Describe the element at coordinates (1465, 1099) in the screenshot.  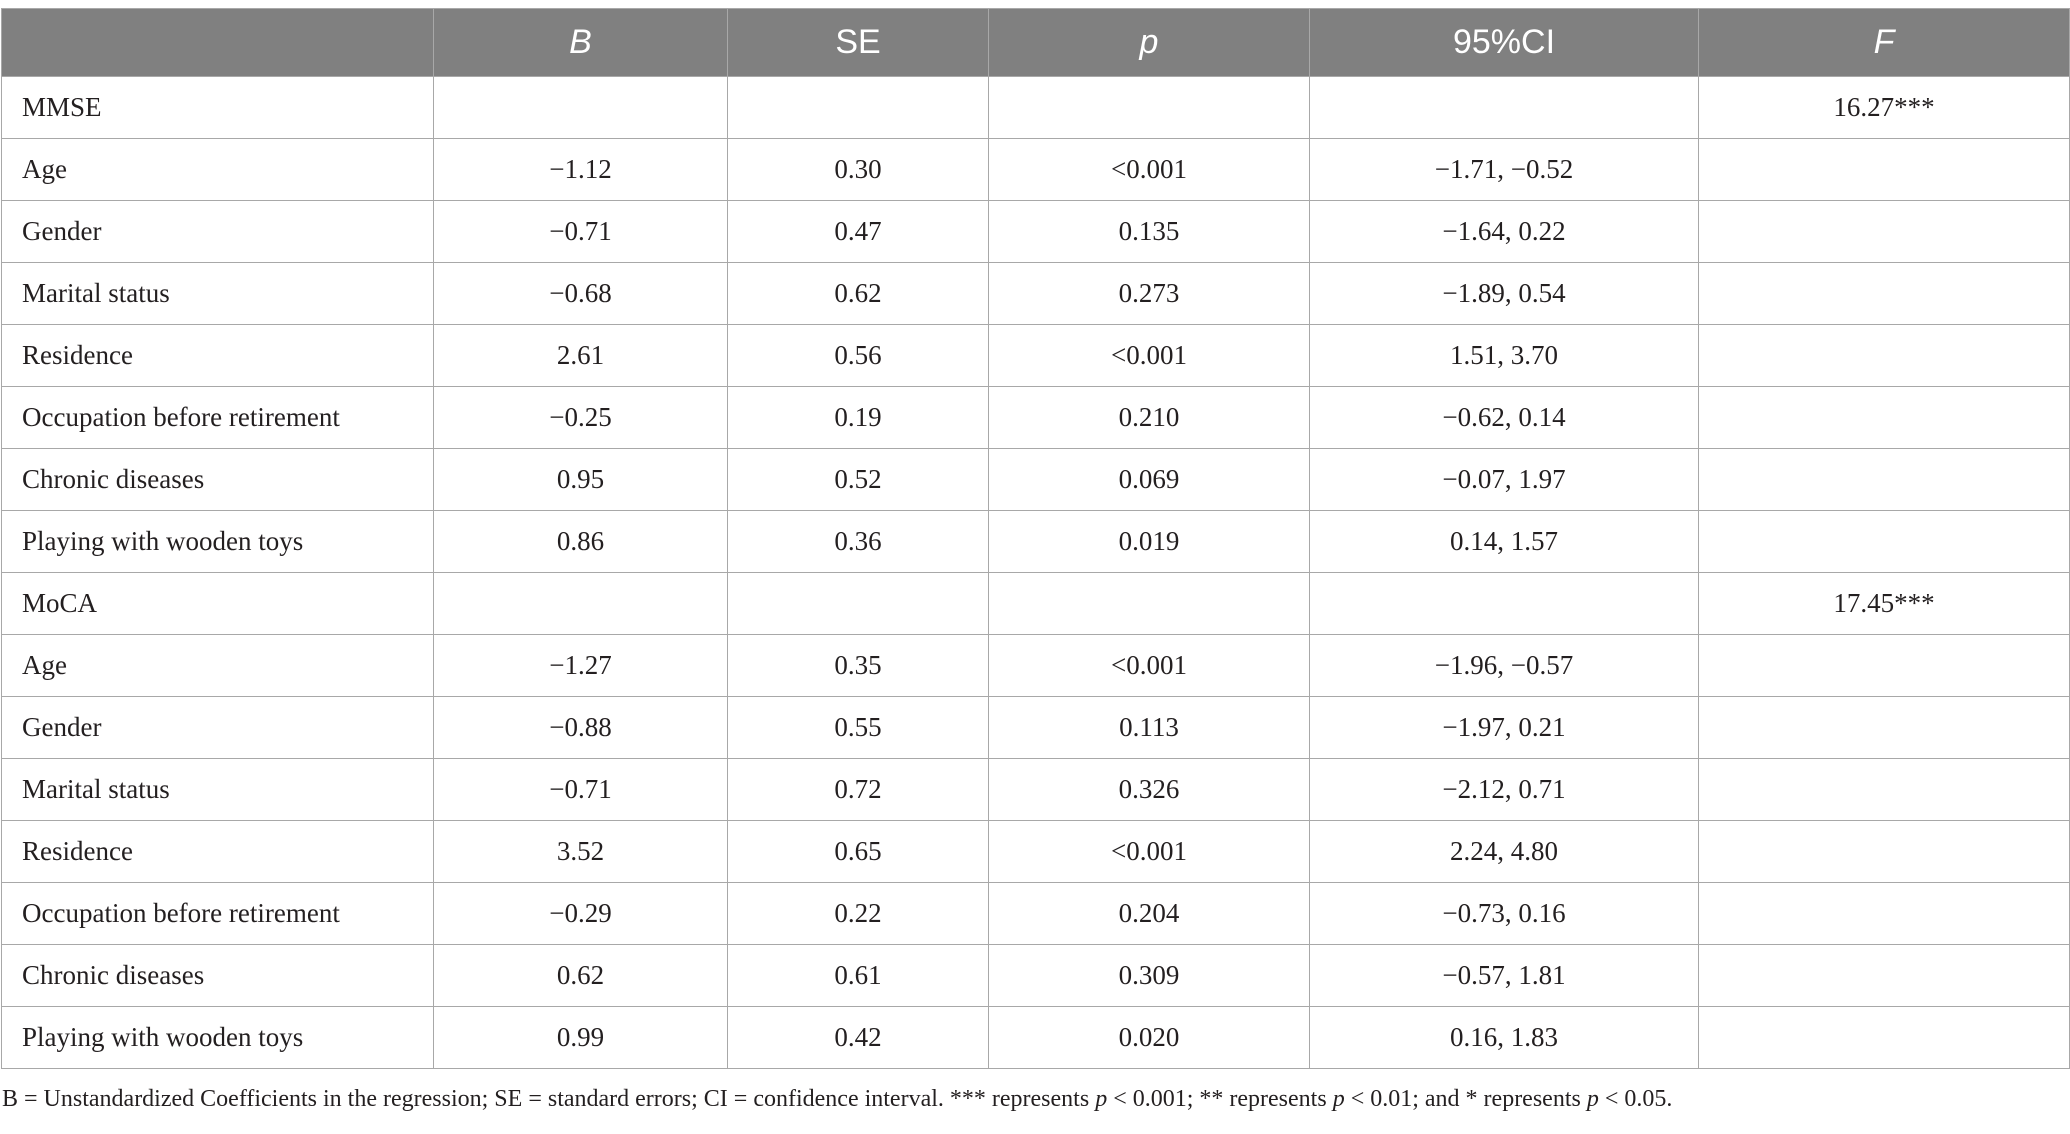
I see `footnote-text-3: < 0.01; and * represents` at that location.